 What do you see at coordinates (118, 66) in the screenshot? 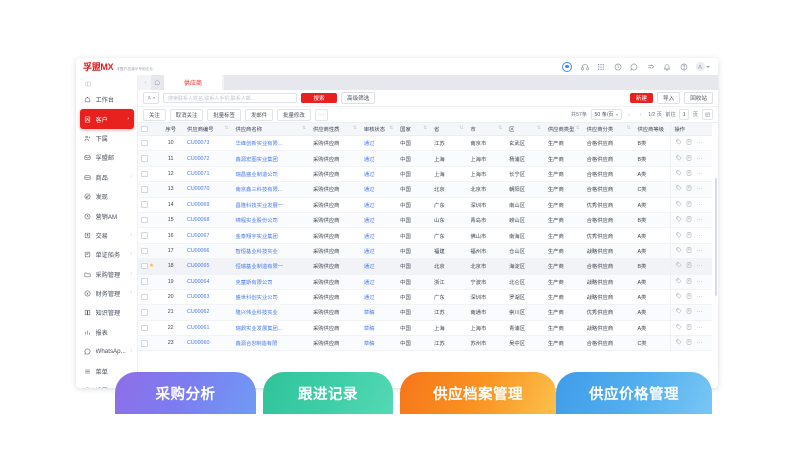
I see `brand-logo: 孚盟MX 孚盟产品演示专用企业` at bounding box center [118, 66].